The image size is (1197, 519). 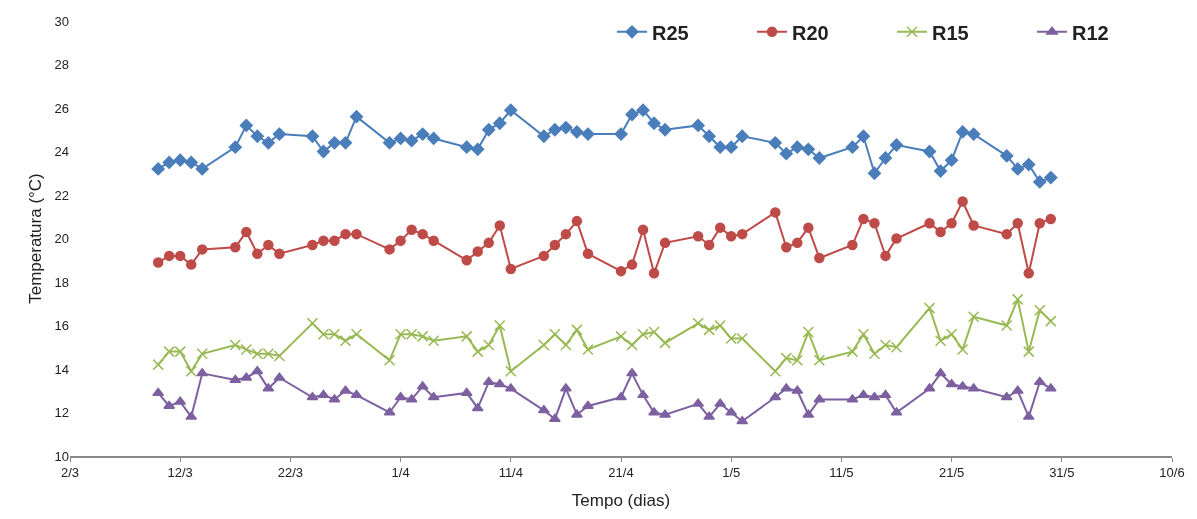 What do you see at coordinates (841, 473) in the screenshot?
I see `x-tick-label: 11/5` at bounding box center [841, 473].